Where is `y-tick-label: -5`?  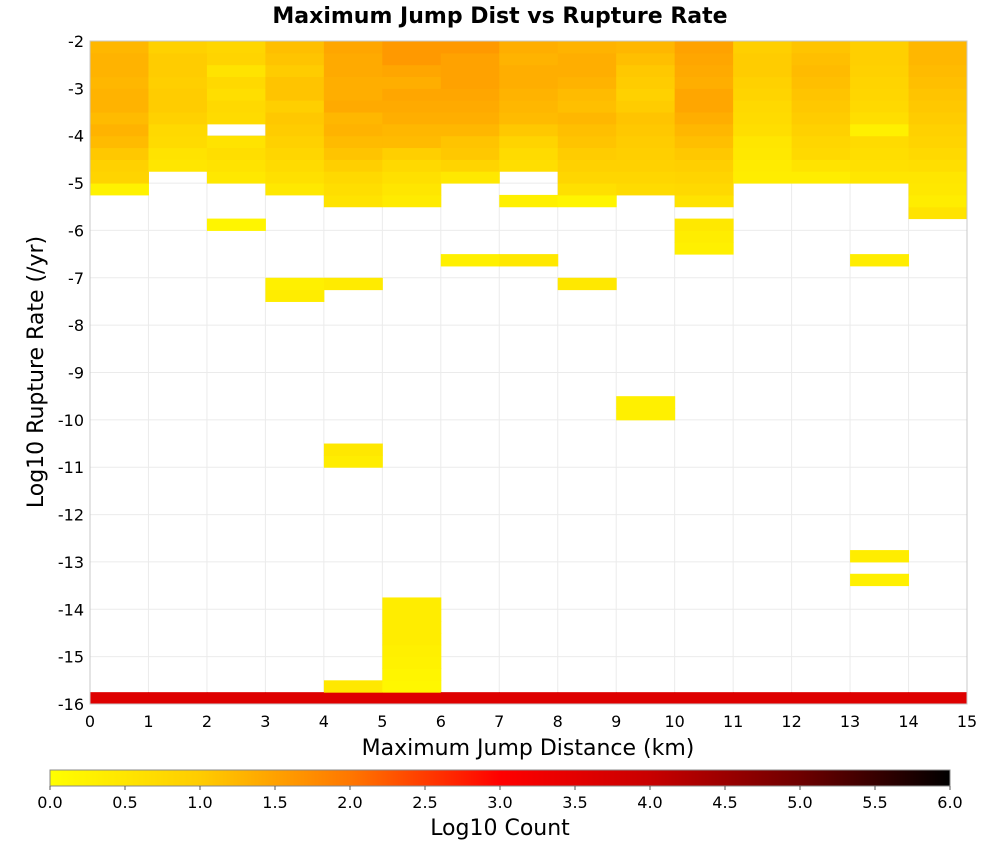 y-tick-label: -5 is located at coordinates (76, 183).